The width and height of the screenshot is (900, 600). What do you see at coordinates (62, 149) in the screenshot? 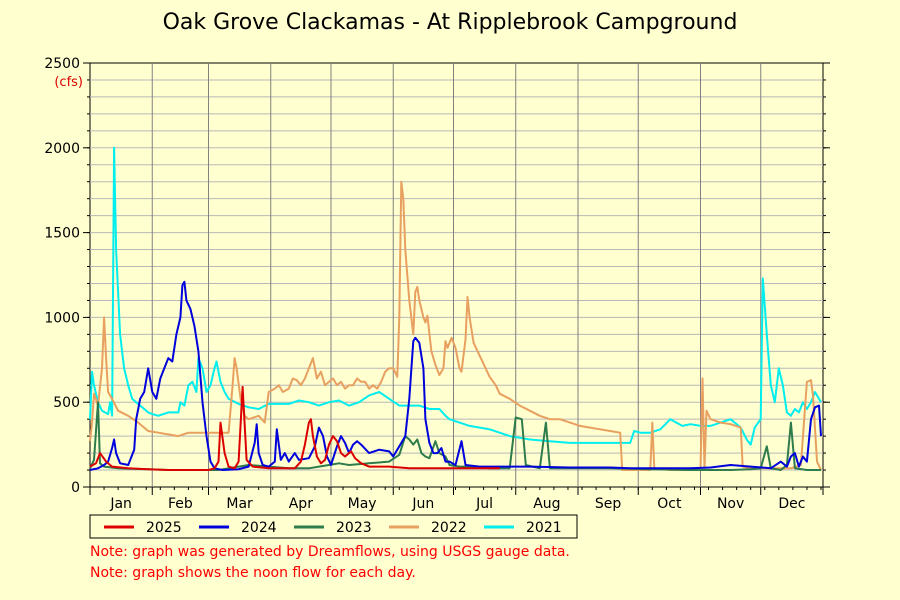
I see `y-tick-label: 2000` at bounding box center [62, 149].